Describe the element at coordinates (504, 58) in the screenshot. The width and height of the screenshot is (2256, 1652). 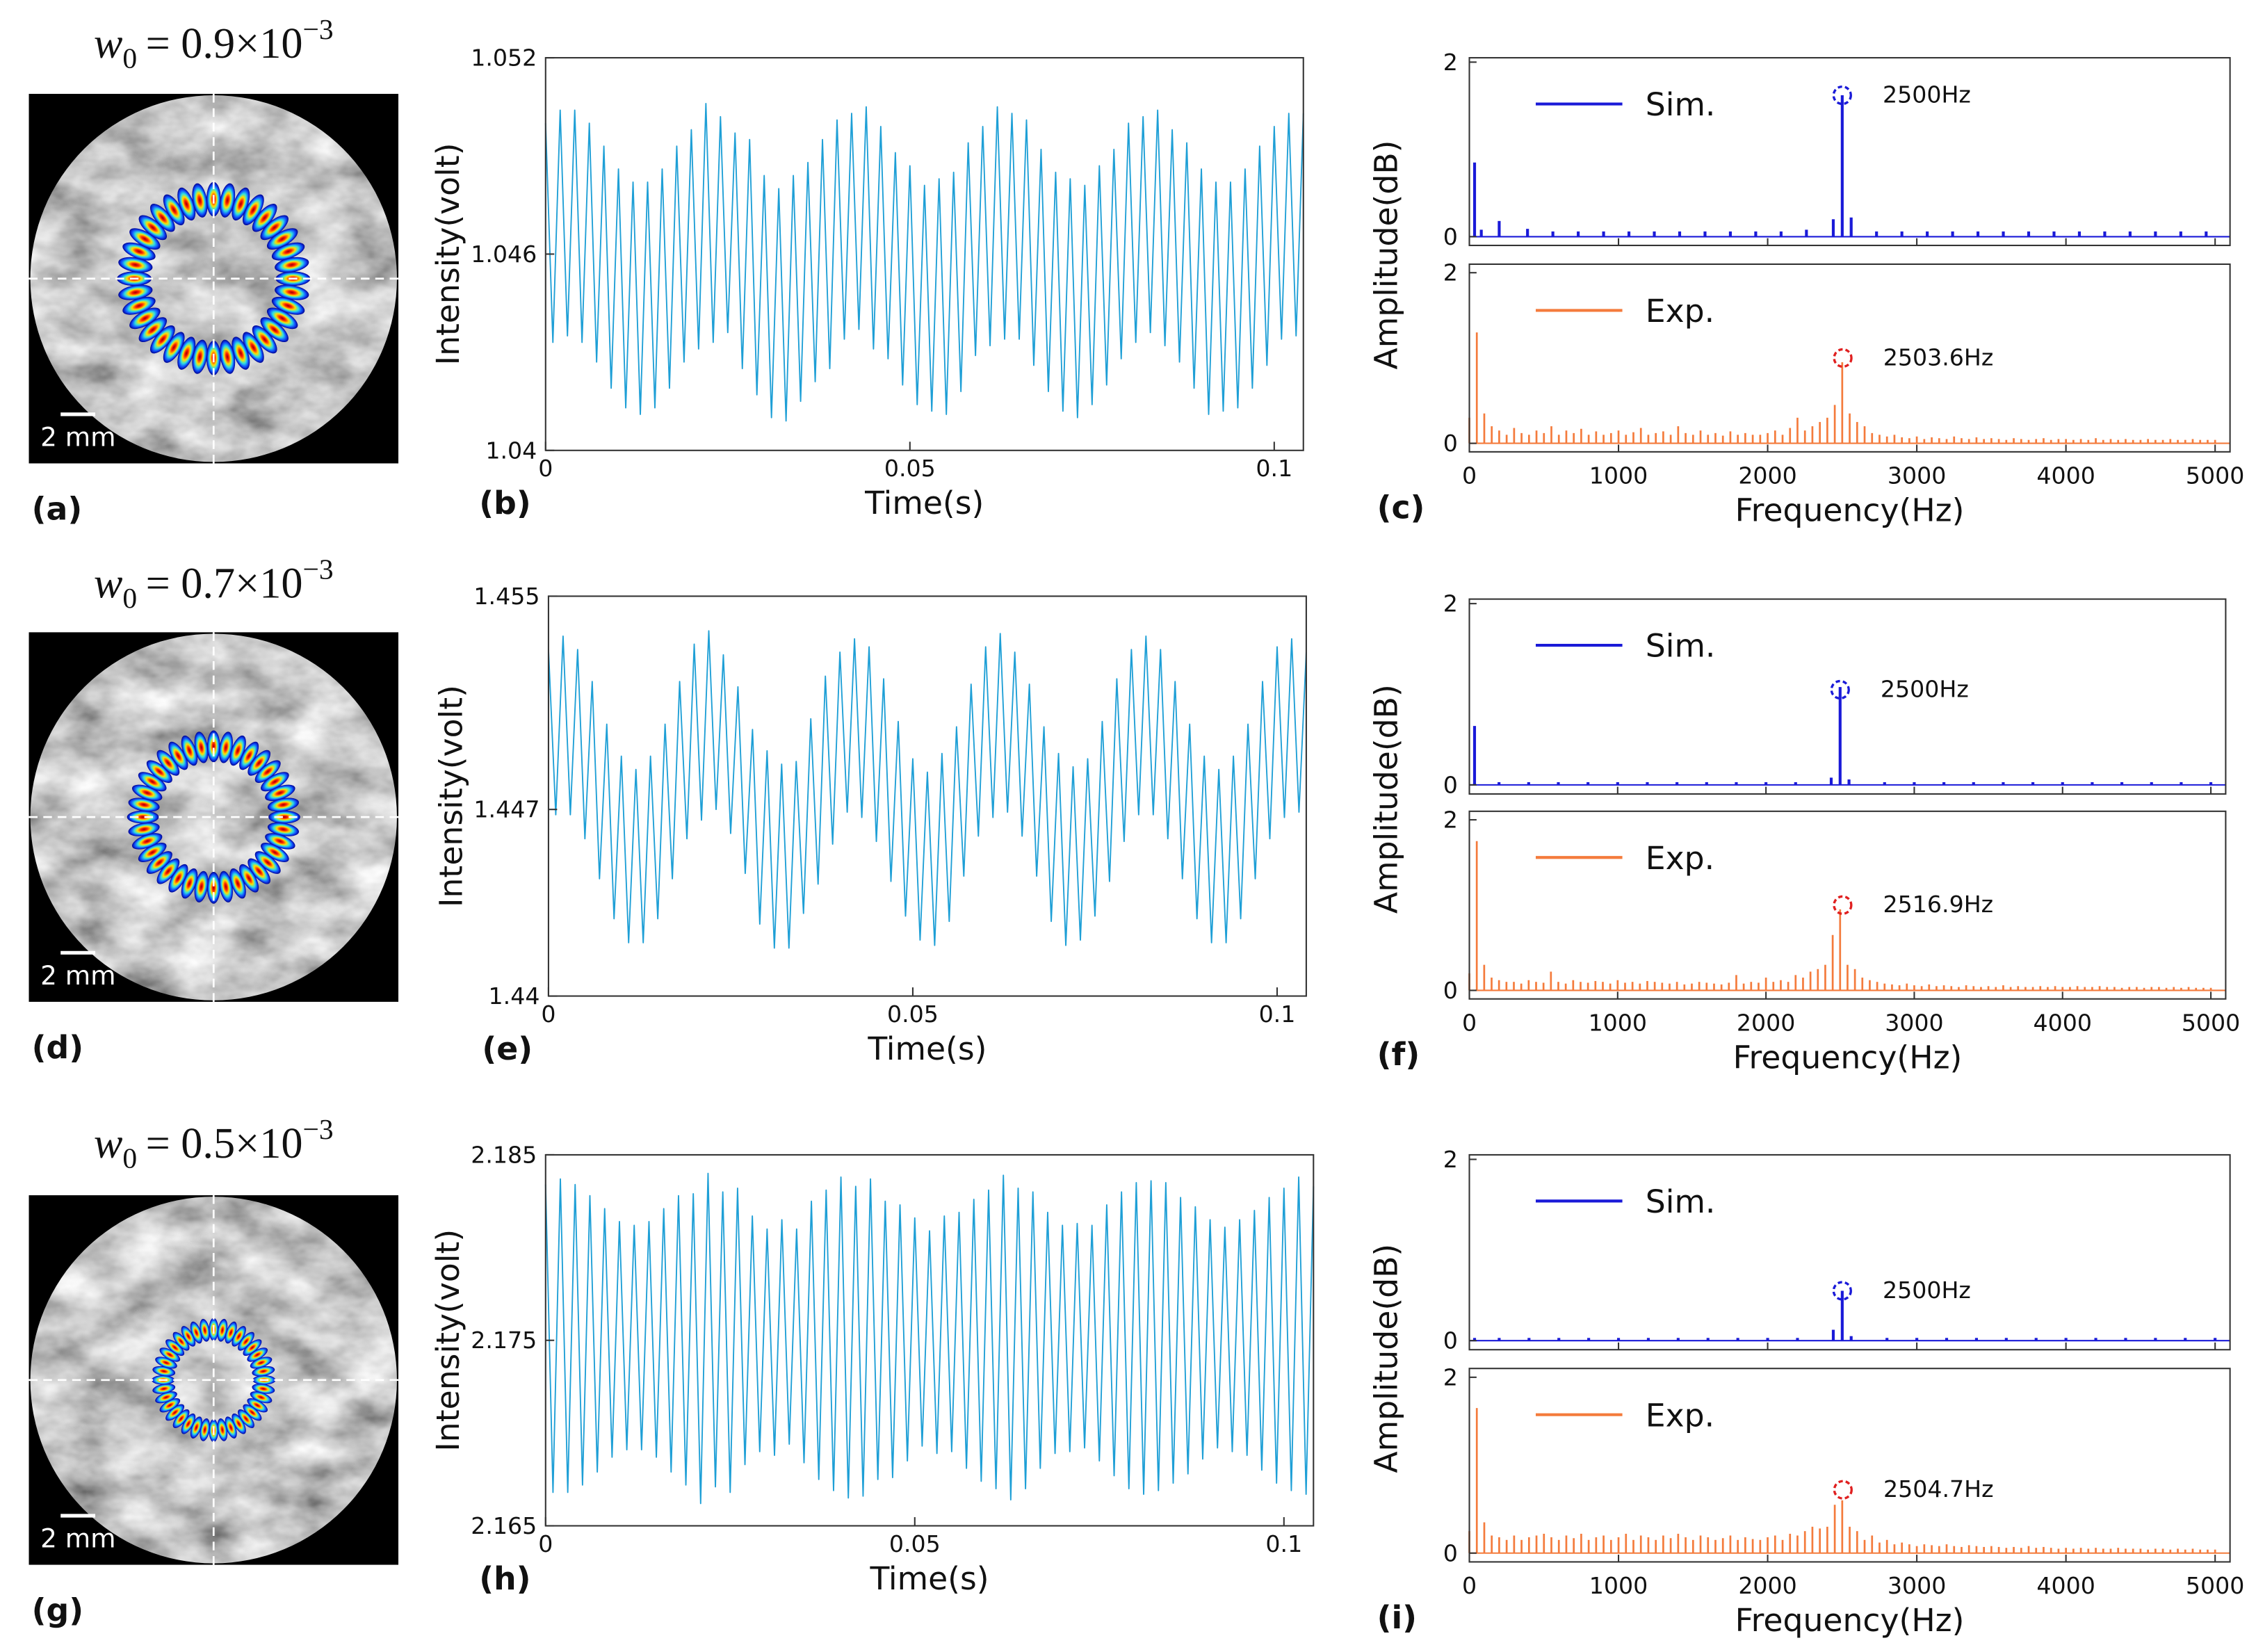
I see `y-tick-label: 1.052` at that location.